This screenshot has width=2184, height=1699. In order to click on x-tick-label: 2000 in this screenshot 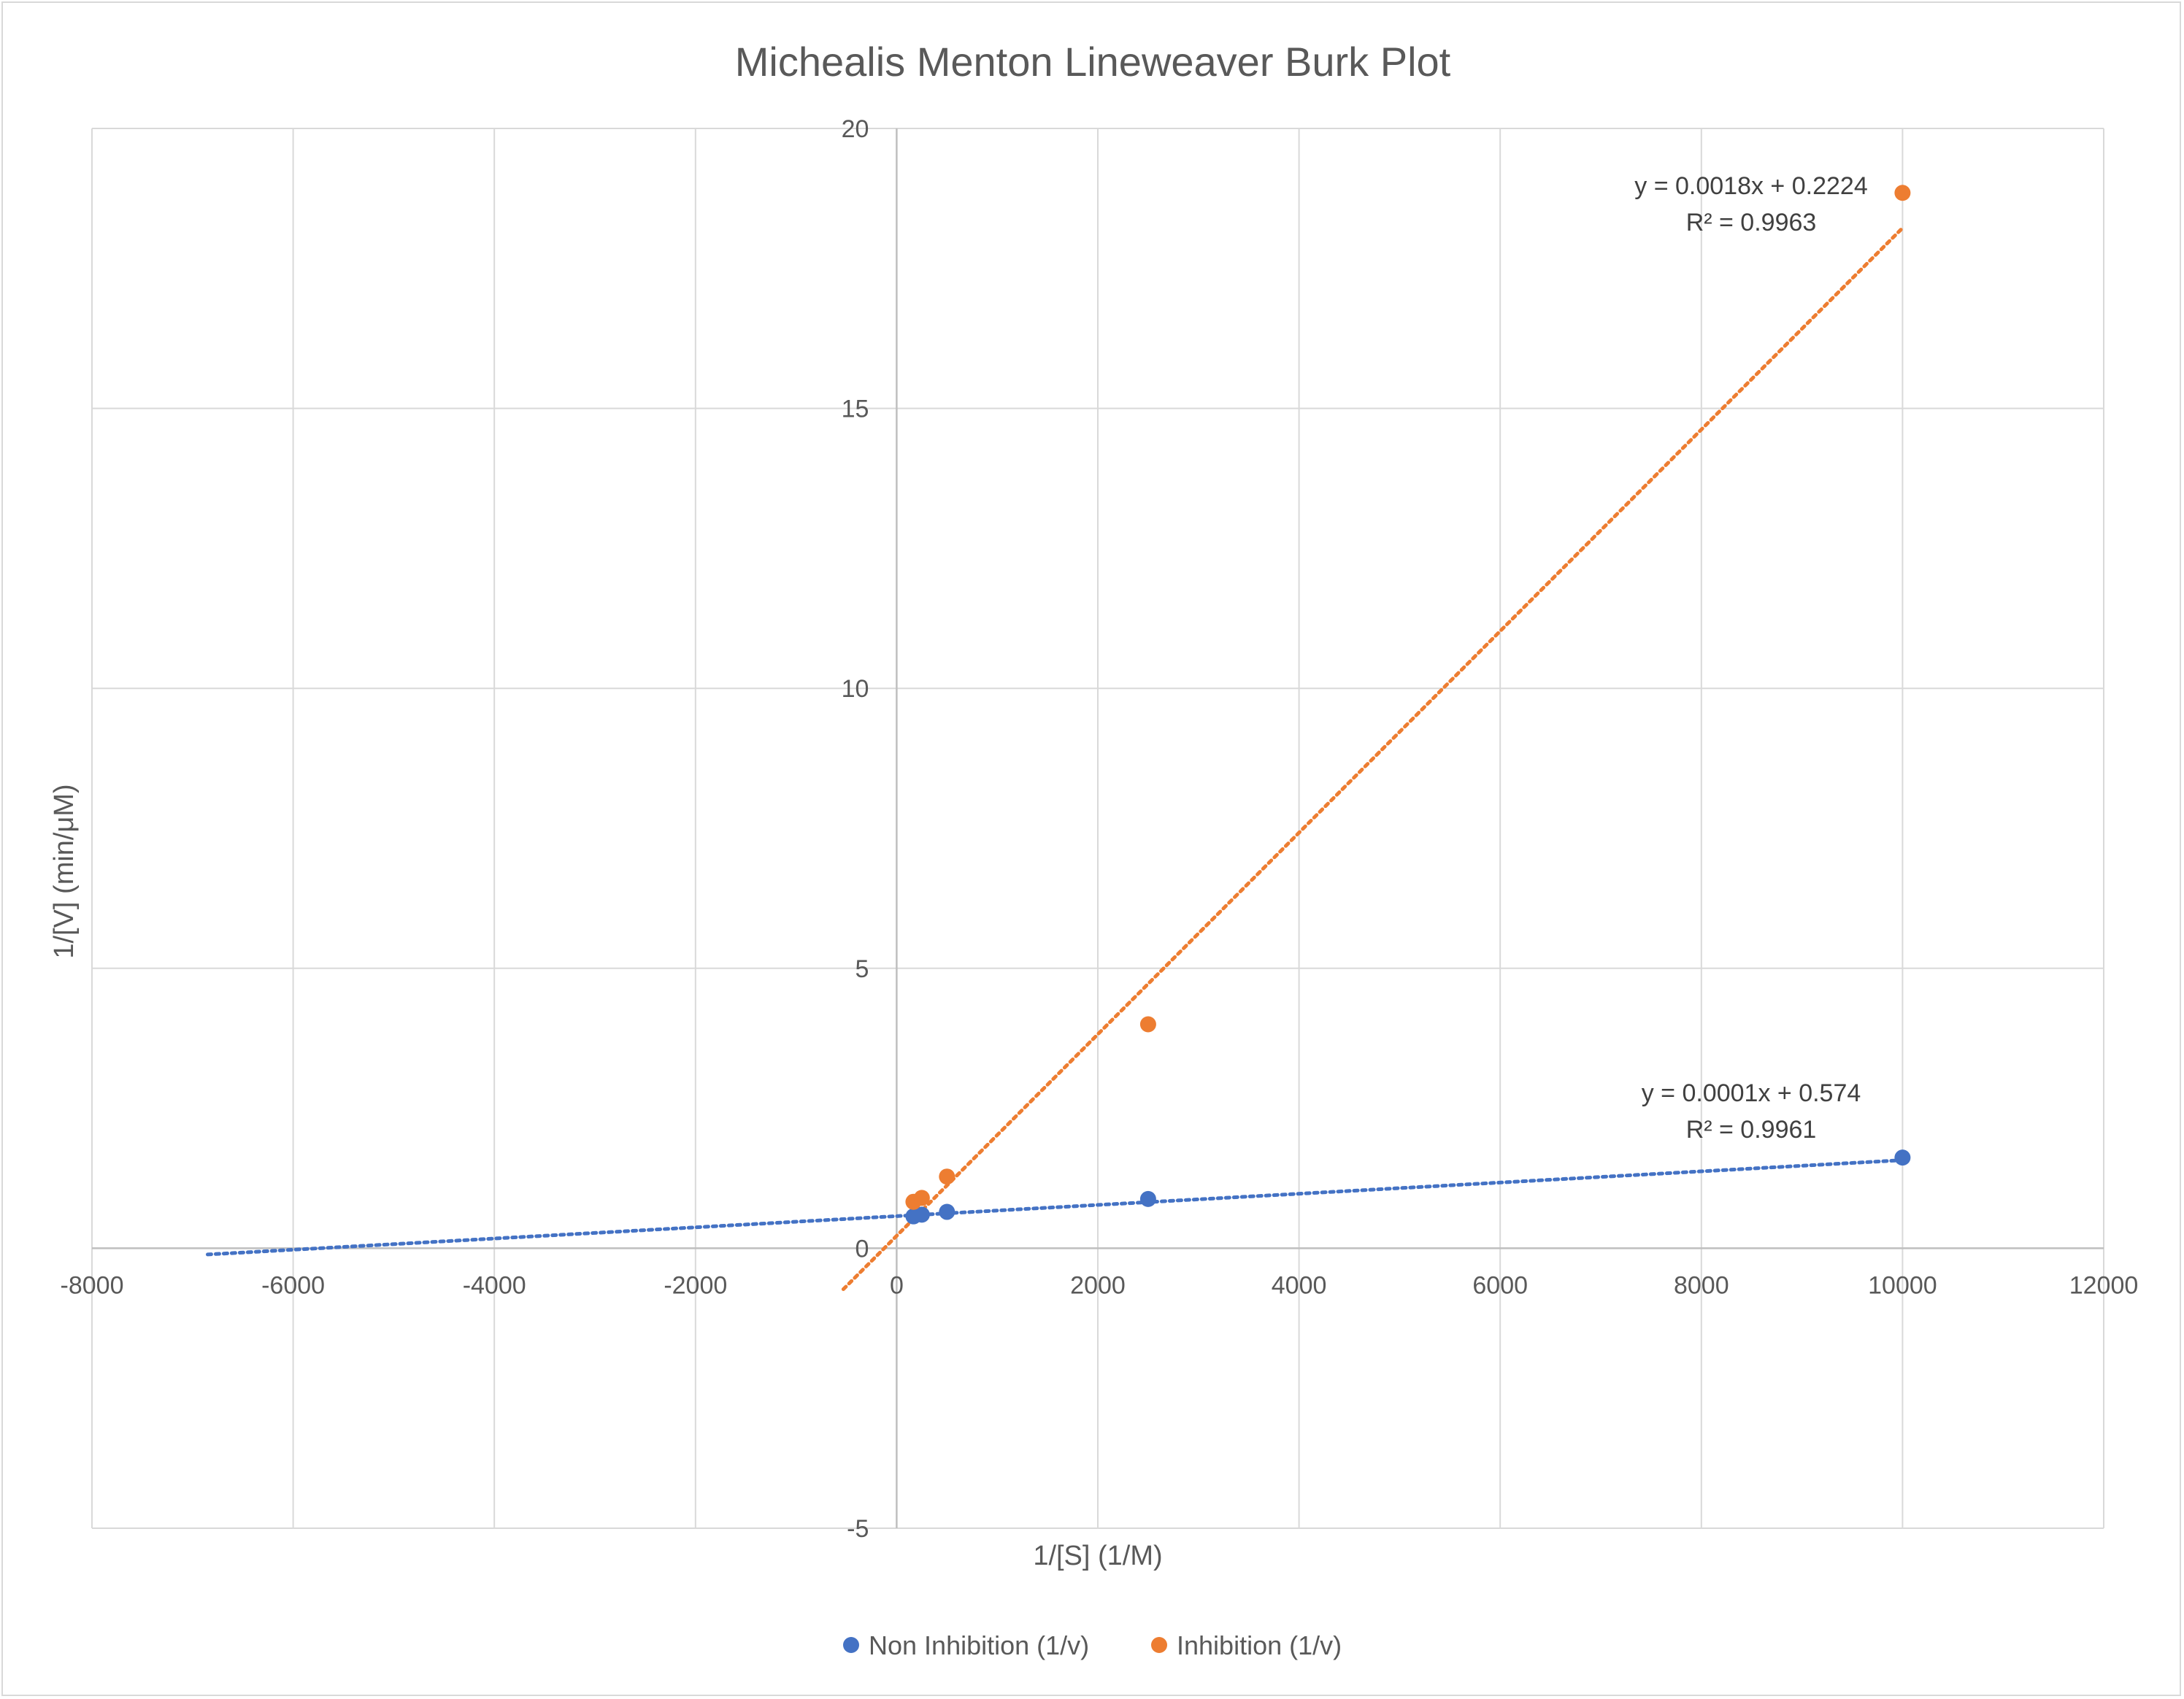, I will do `click(1098, 1285)`.